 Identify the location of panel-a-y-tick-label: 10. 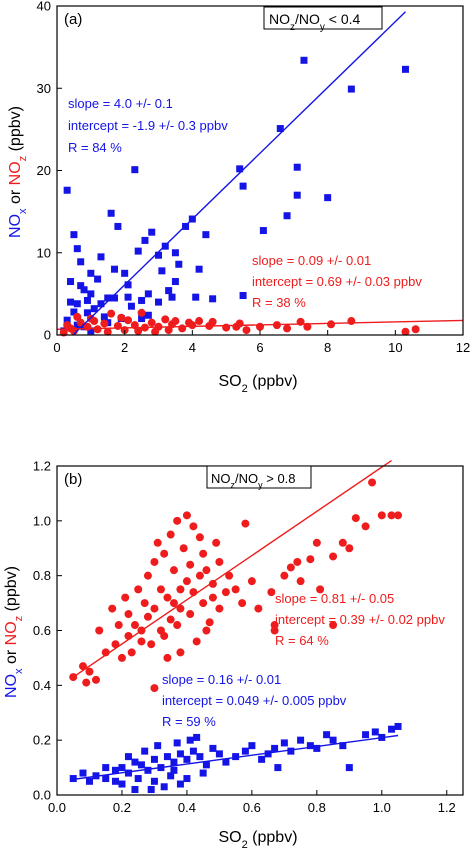
(44, 252).